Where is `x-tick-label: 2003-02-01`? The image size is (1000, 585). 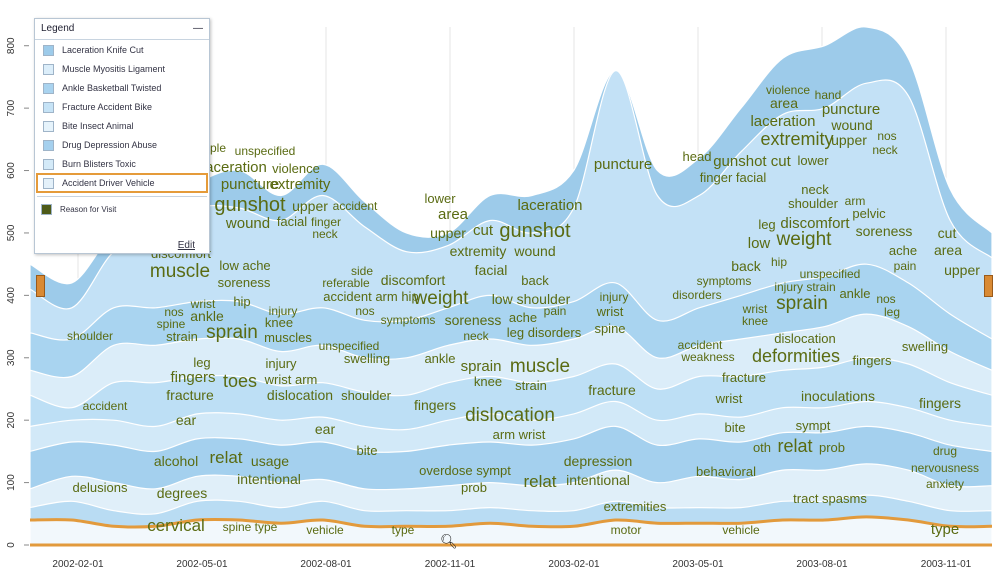 x-tick-label: 2003-02-01 is located at coordinates (574, 564).